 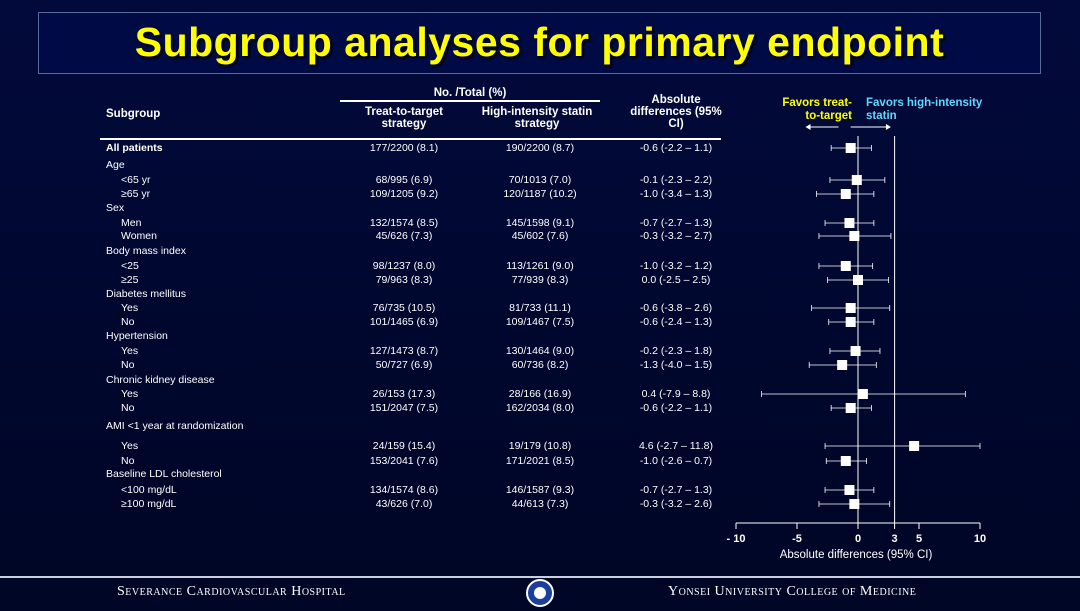 I want to click on header-treat-to-target: Treat-to-target strategy, so click(x=404, y=118).